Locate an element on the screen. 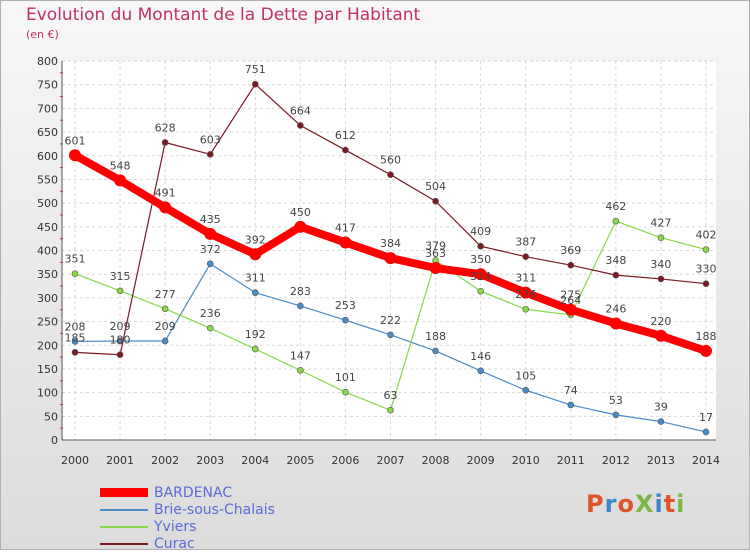 The width and height of the screenshot is (750, 552). data-label: 147 is located at coordinates (300, 355).